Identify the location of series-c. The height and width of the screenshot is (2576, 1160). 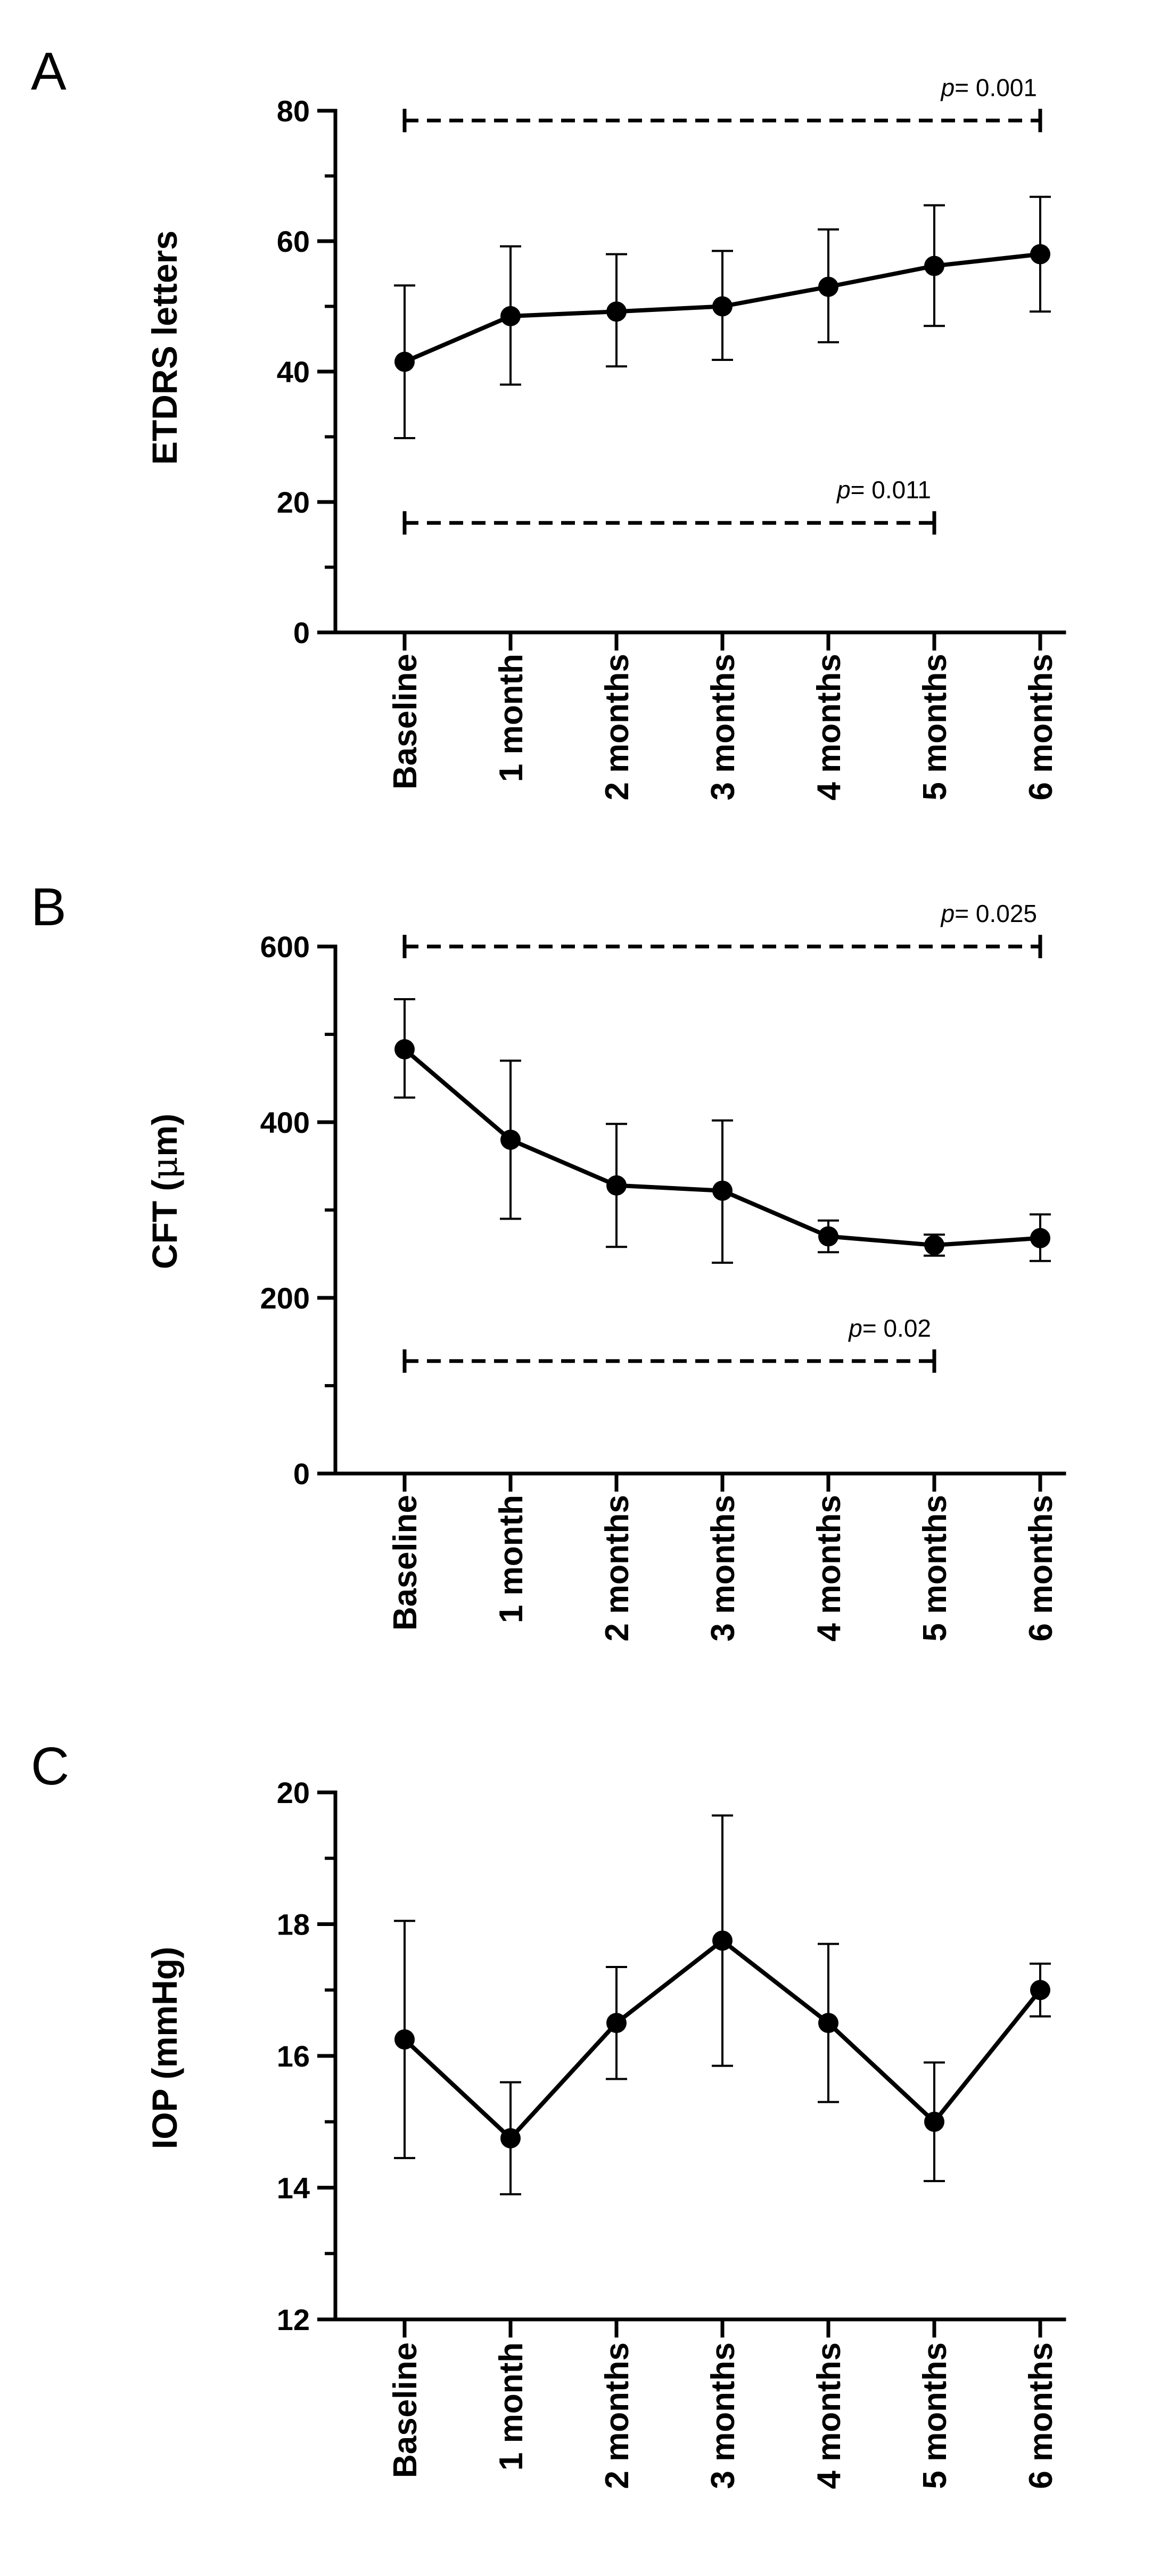
(722, 2004).